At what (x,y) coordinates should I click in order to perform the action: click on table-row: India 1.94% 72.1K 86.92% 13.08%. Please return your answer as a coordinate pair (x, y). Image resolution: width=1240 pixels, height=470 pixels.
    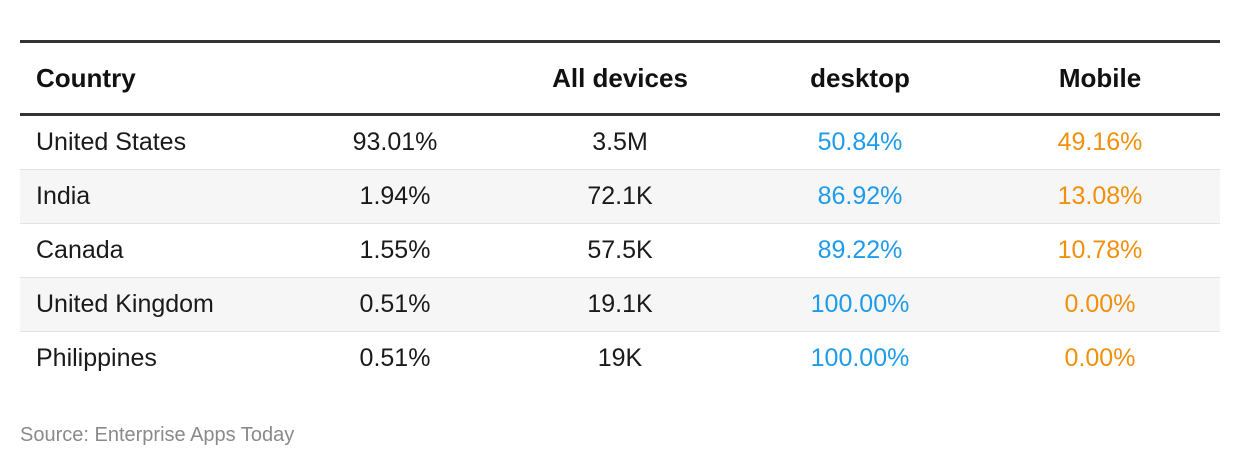
    Looking at the image, I should click on (620, 196).